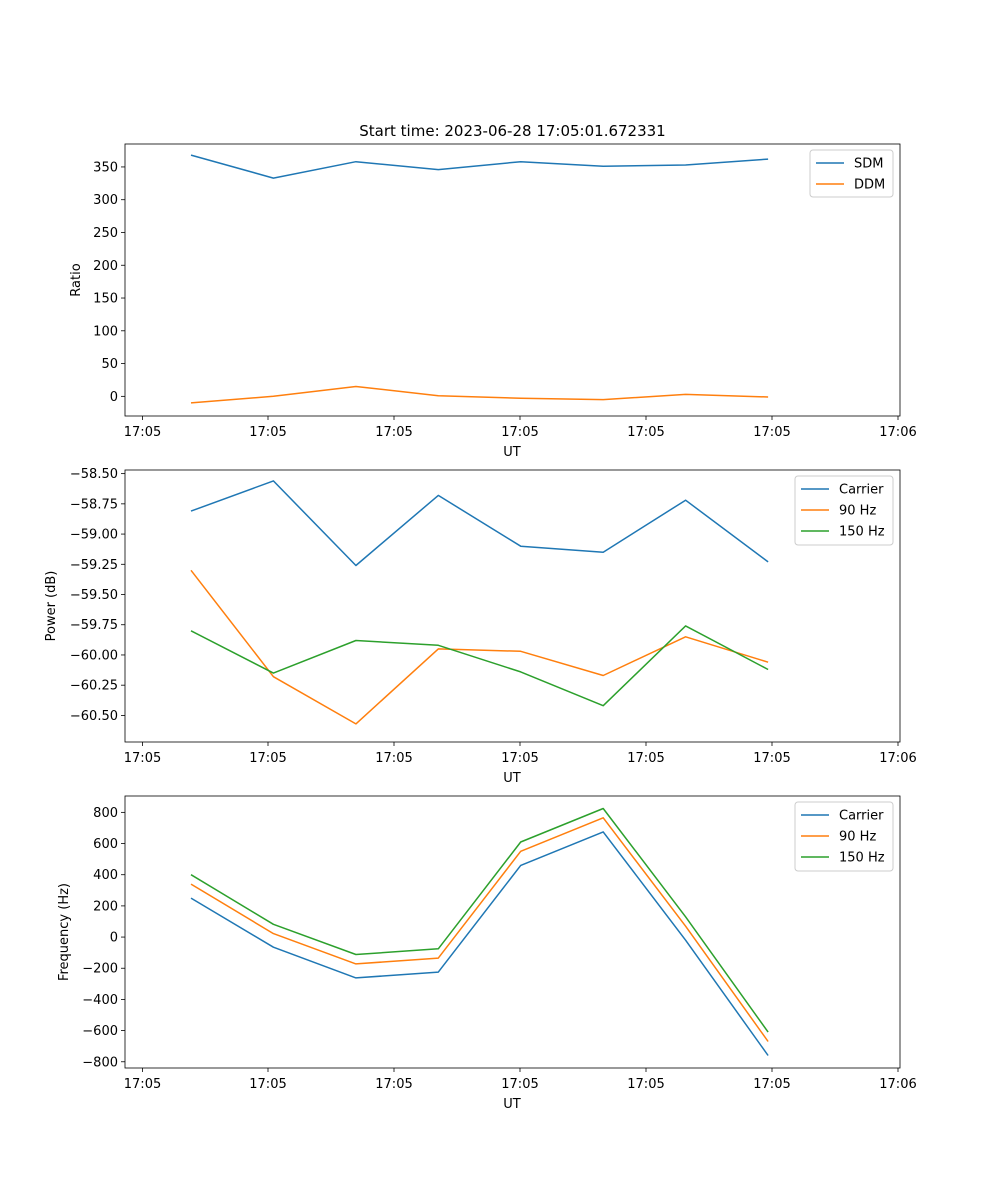 The image size is (1000, 1204). Describe the element at coordinates (105, 167) in the screenshot. I see `y-tick-label: 350` at that location.